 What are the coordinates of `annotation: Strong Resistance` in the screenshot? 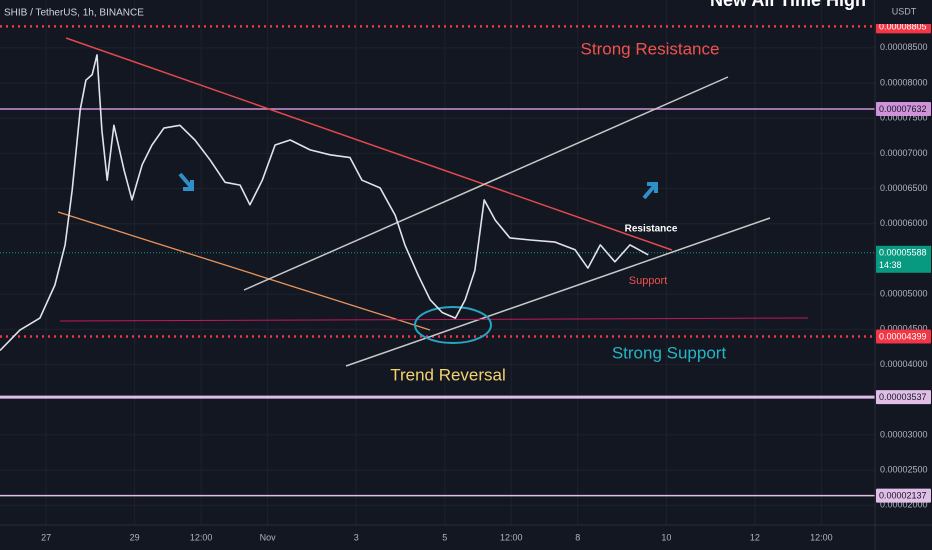 It's located at (650, 48).